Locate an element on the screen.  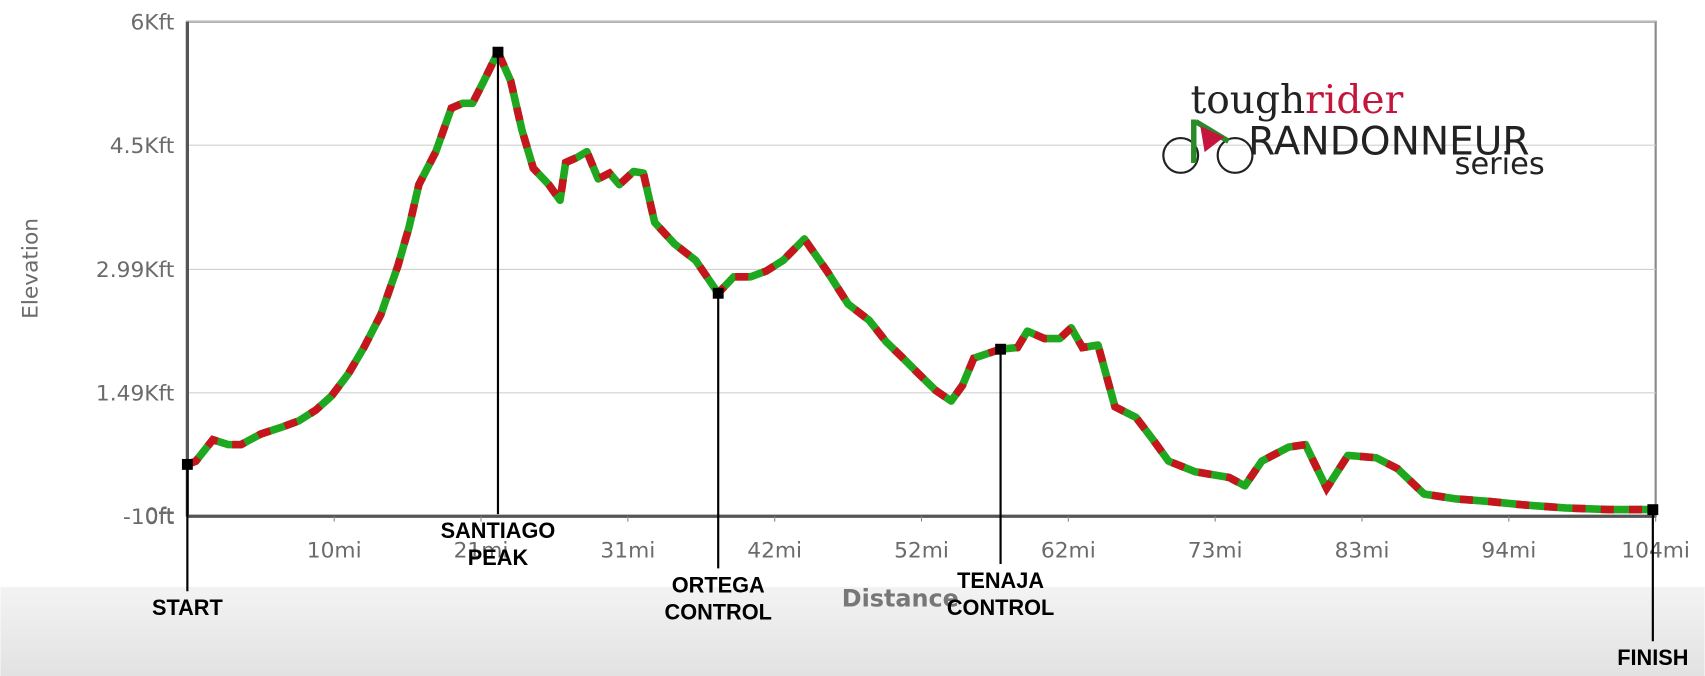
x-tick-label: 52mi is located at coordinates (921, 551).